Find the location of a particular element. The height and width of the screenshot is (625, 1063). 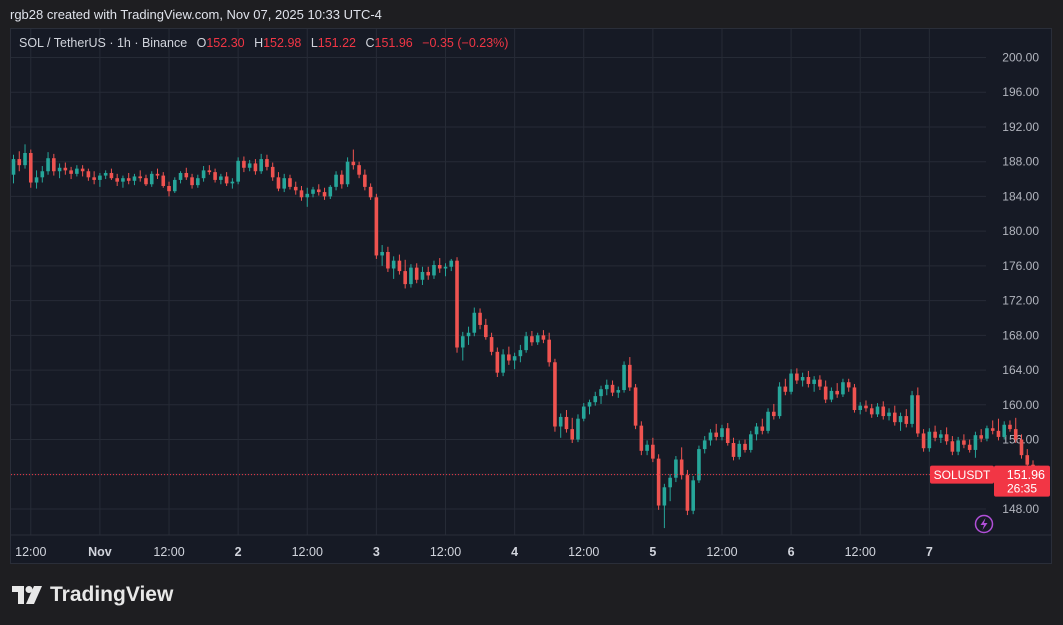

symbol-tag is located at coordinates (962, 474).